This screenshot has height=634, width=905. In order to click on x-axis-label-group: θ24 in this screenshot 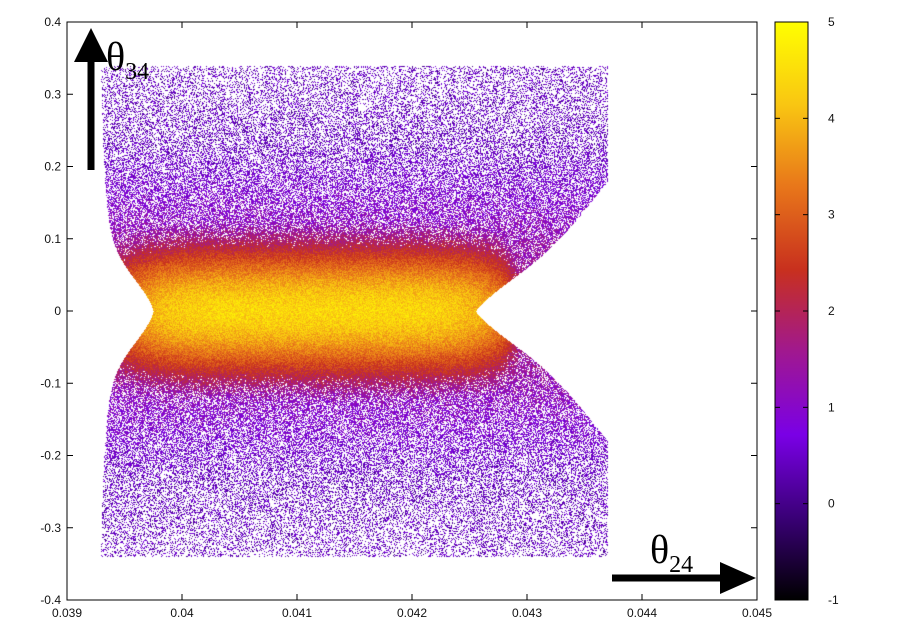, I will do `click(684, 560)`.